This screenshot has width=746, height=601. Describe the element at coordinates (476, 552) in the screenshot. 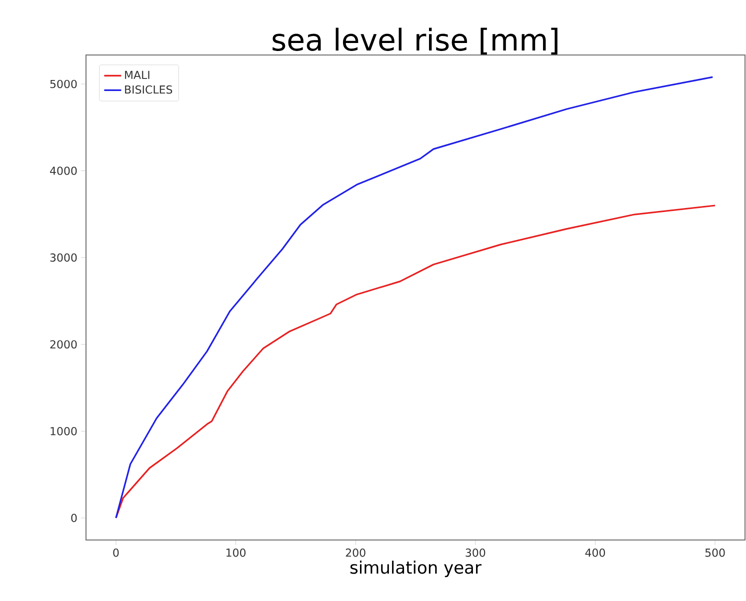

I see `x-tick-label: 300` at that location.